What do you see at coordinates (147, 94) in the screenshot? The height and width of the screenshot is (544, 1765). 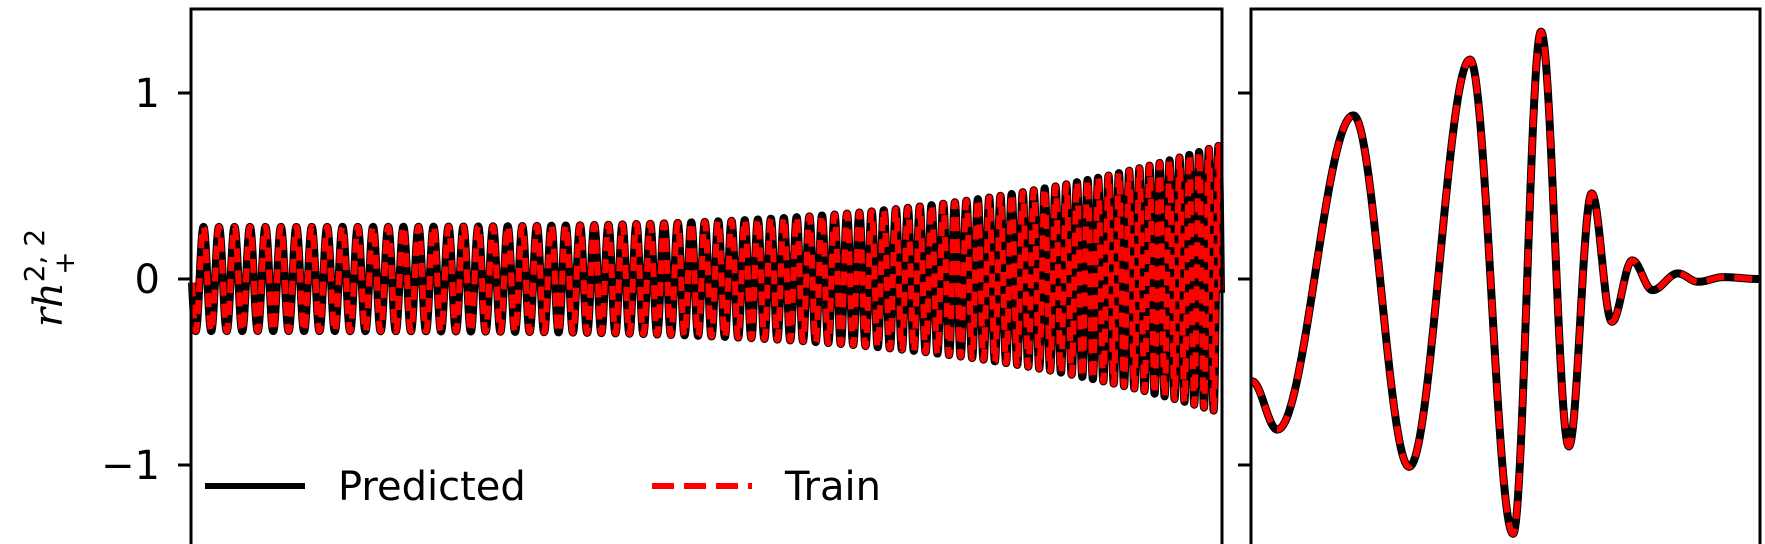 I see `y-tick-label: 1` at bounding box center [147, 94].